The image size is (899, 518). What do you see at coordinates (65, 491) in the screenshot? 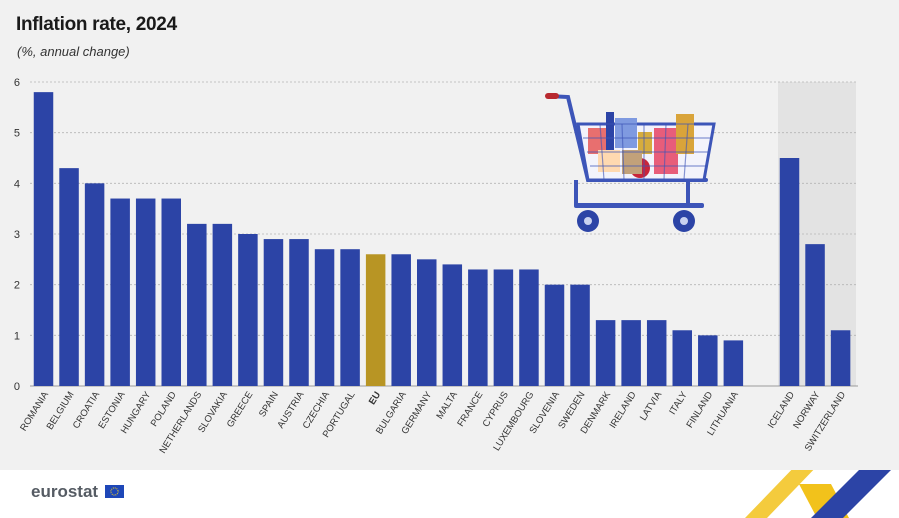
I see `logo-text: eurostat` at bounding box center [65, 491].